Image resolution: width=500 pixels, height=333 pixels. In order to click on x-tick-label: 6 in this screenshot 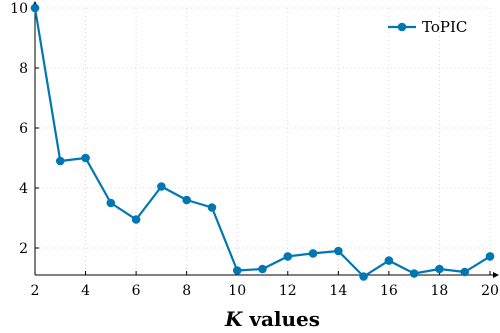, I will do `click(136, 291)`.